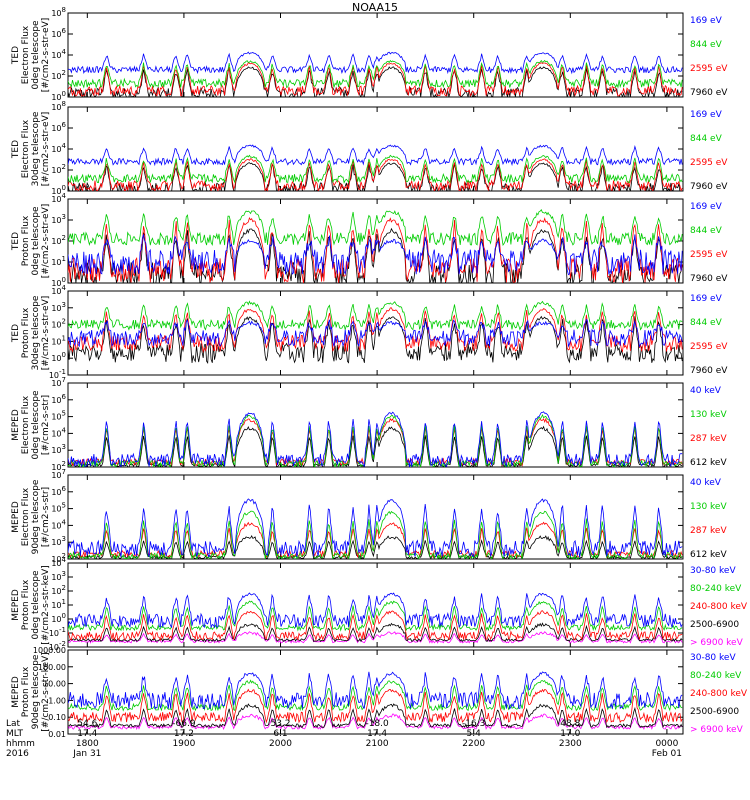 This screenshot has height=800, width=750. What do you see at coordinates (58, 12) in the screenshot?
I see `y-tick-label: 10⁸` at bounding box center [58, 12].